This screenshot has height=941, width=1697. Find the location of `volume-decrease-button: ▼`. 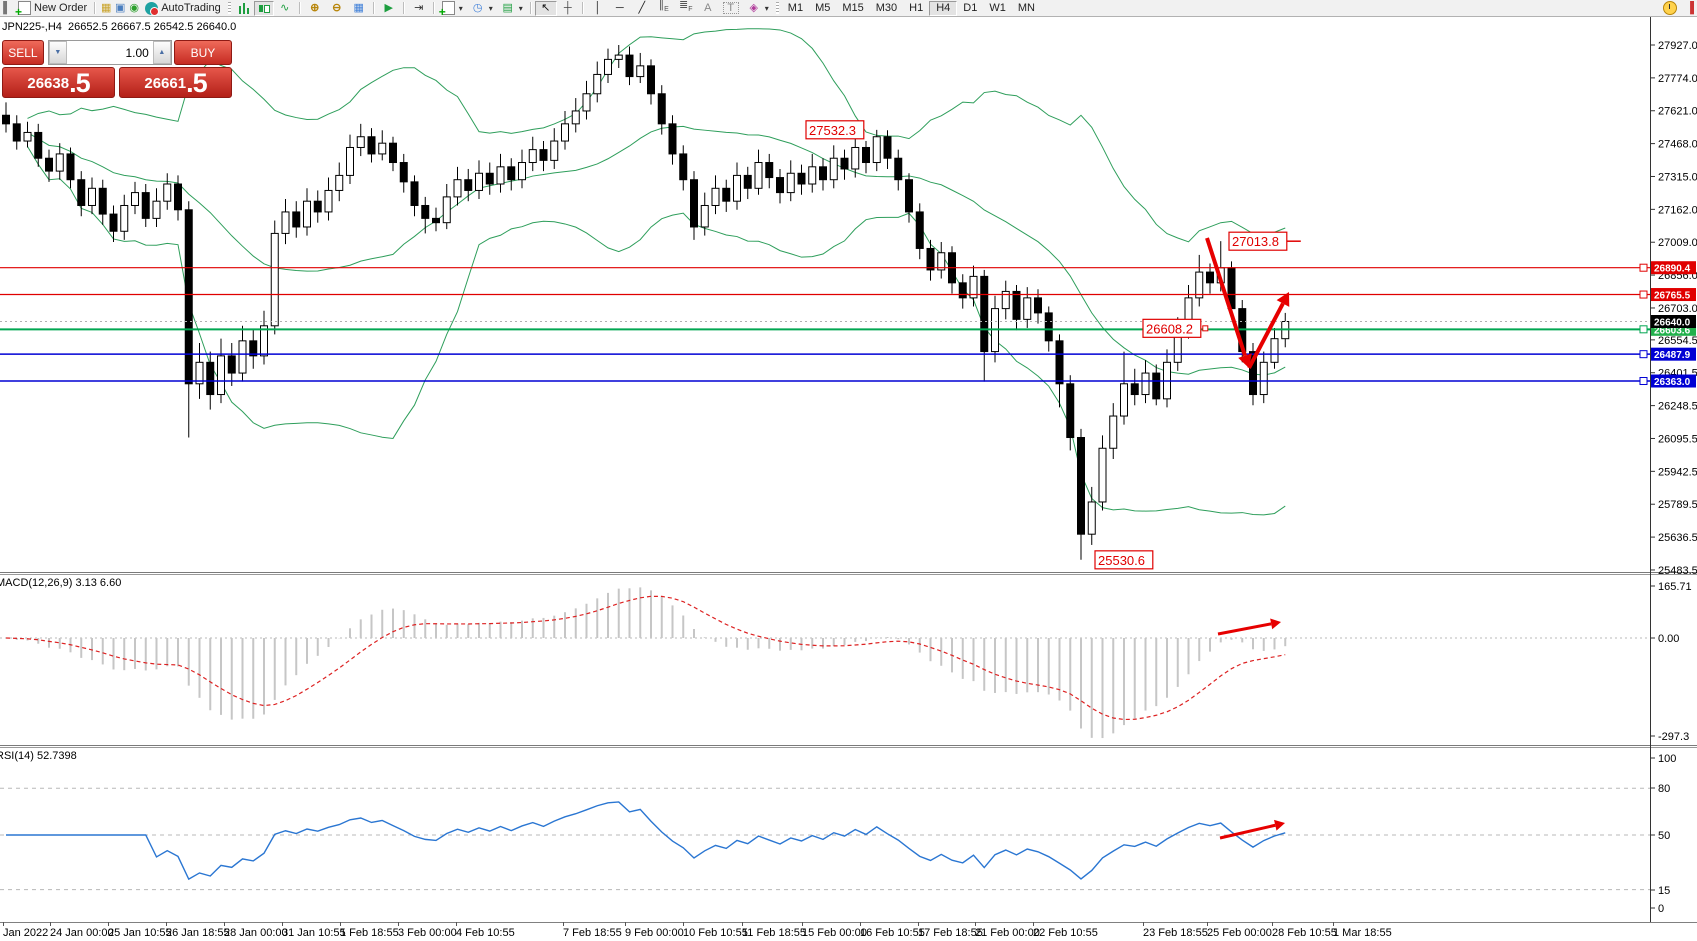

volume-decrease-button: ▼ is located at coordinates (57, 52).